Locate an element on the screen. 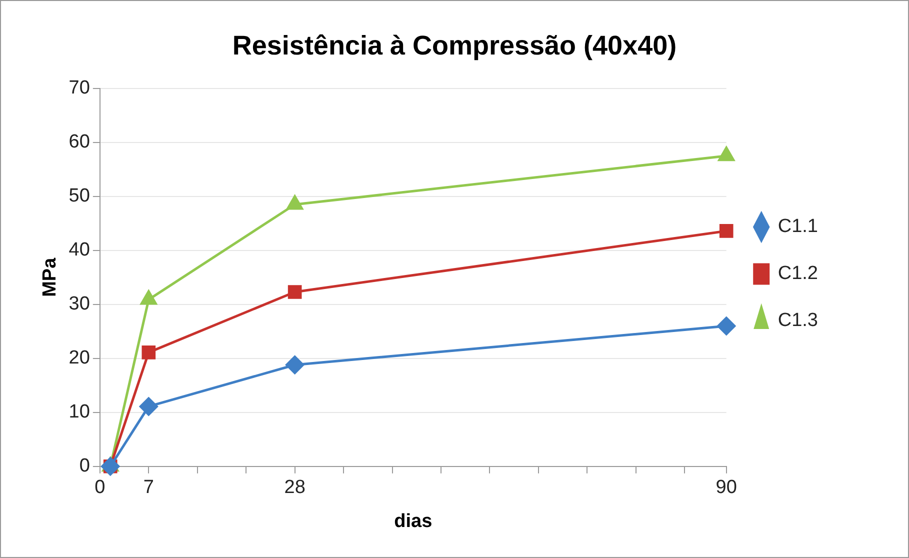 The height and width of the screenshot is (558, 909). y-tick-label: 0 is located at coordinates (84, 466).